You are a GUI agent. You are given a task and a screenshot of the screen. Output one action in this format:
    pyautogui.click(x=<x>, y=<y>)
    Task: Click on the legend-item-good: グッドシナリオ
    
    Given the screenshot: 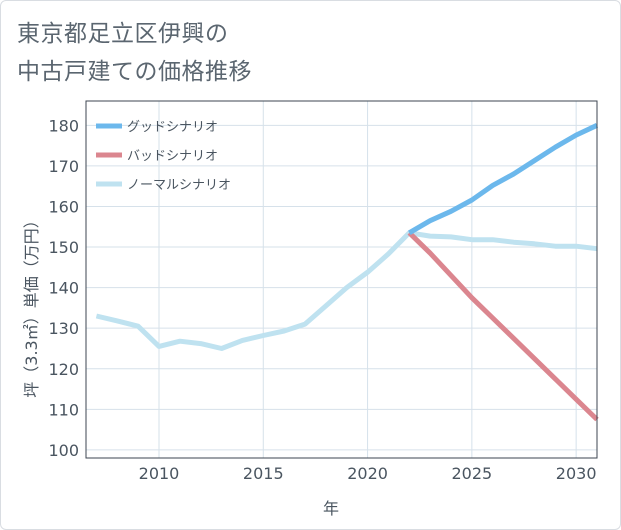 What is the action you would take?
    pyautogui.click(x=157, y=127)
    